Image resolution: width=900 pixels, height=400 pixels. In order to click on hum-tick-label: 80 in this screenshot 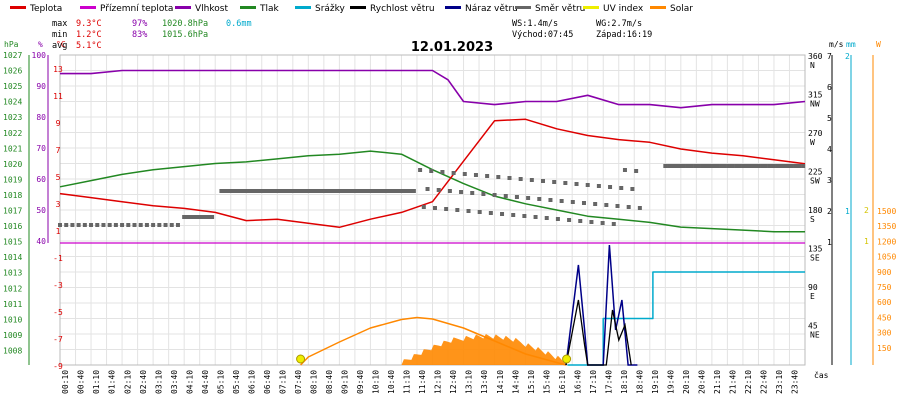, I will do `click(41, 117)`.